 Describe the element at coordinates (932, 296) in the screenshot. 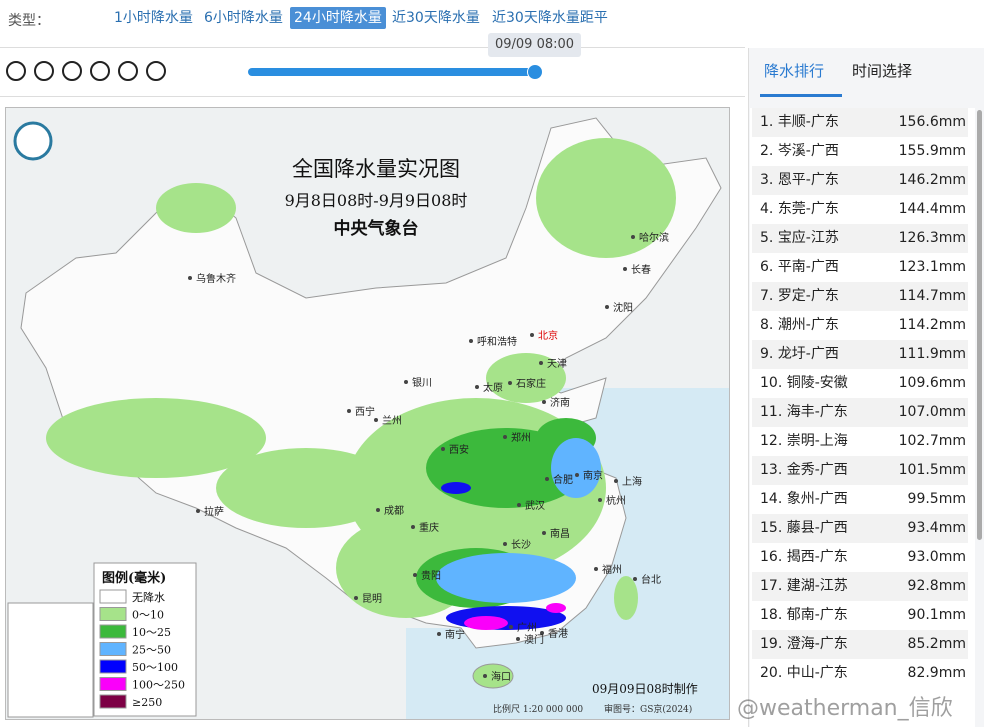

I see `amount: 114.7mm` at that location.